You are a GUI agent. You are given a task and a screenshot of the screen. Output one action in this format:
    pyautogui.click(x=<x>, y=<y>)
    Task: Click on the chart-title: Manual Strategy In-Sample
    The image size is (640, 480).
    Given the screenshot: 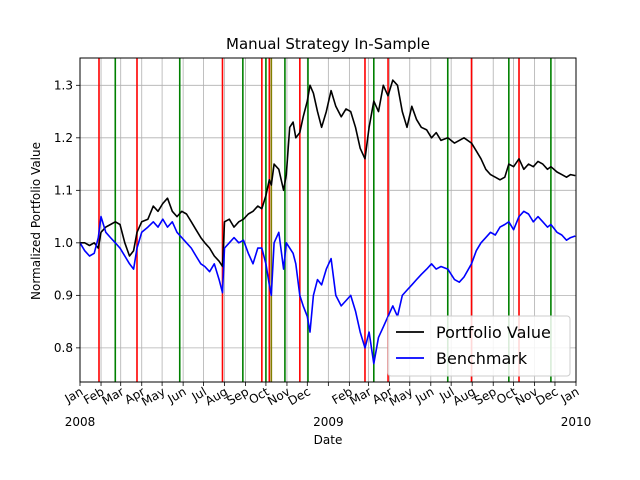 What is the action you would take?
    pyautogui.click(x=328, y=44)
    